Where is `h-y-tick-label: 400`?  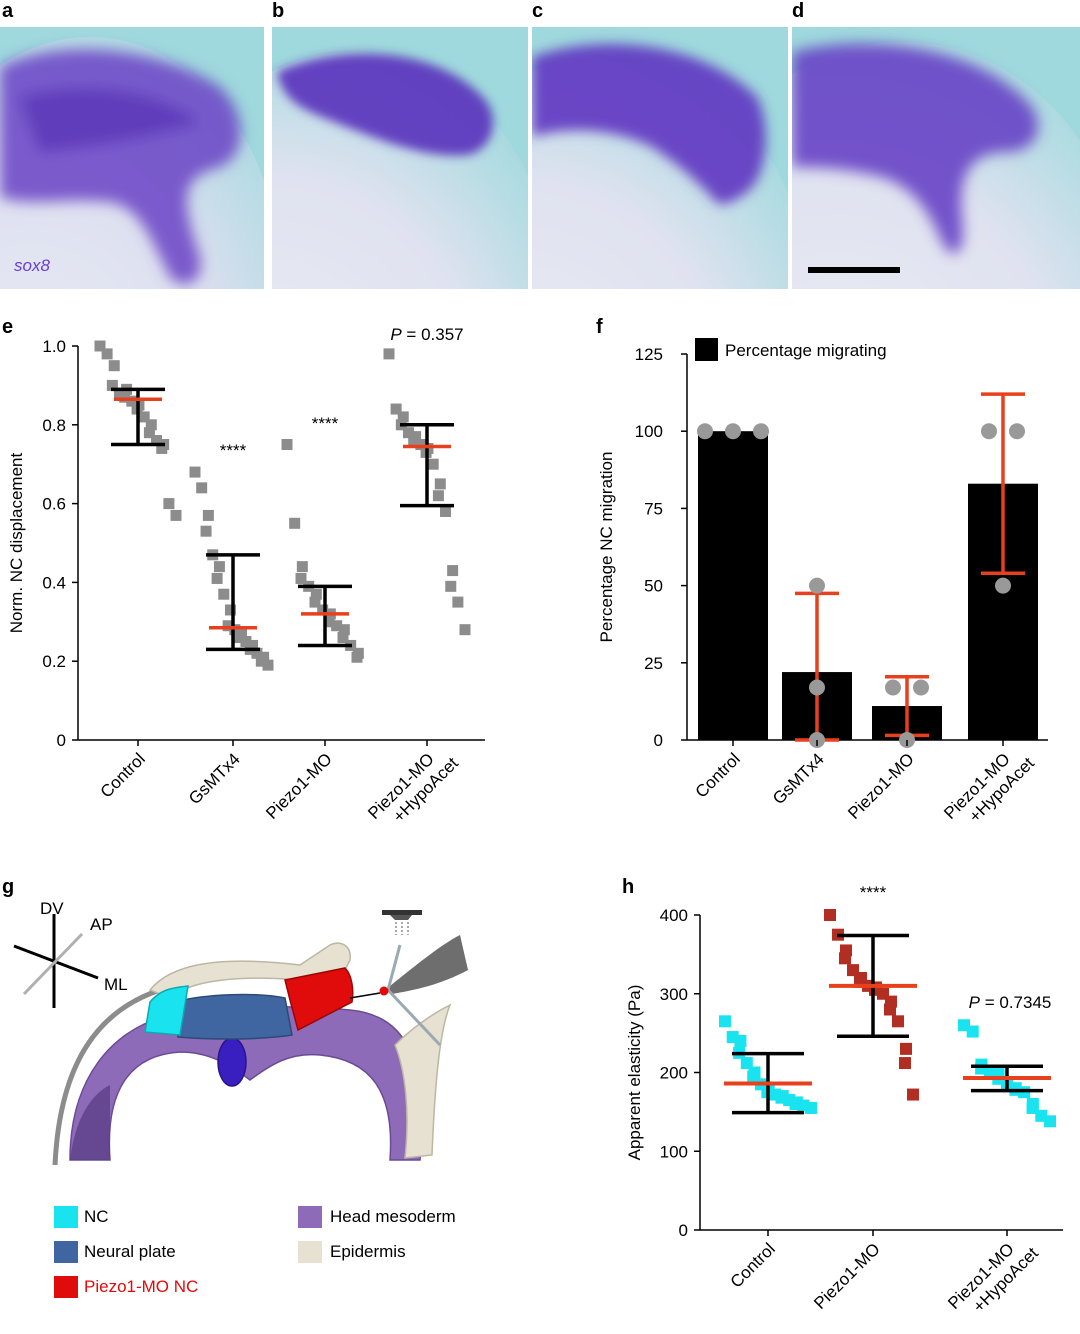 h-y-tick-label: 400 is located at coordinates (674, 915).